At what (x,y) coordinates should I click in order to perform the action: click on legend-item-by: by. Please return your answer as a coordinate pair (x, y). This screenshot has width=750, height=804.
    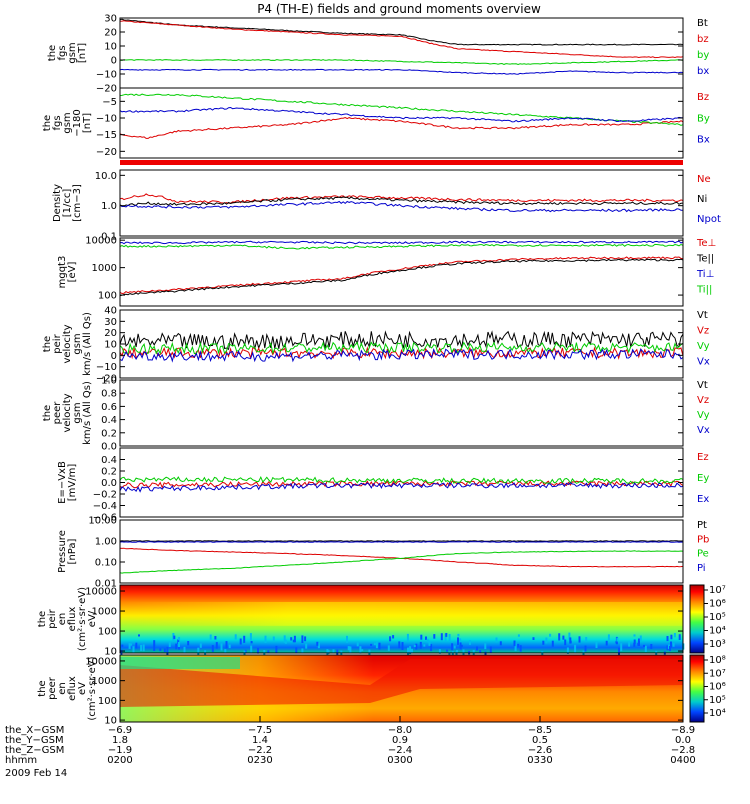
    Looking at the image, I should click on (703, 55).